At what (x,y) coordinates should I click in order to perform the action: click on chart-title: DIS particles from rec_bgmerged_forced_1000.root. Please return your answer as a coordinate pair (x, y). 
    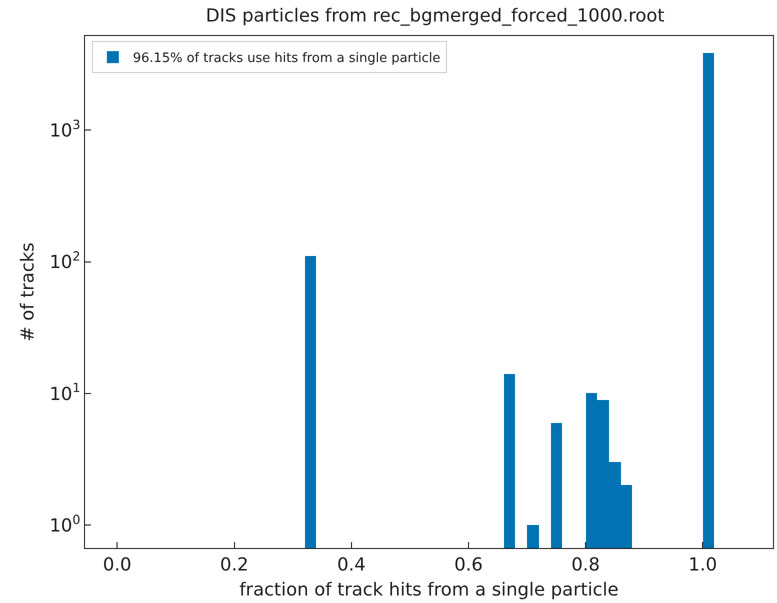
    Looking at the image, I should click on (435, 16).